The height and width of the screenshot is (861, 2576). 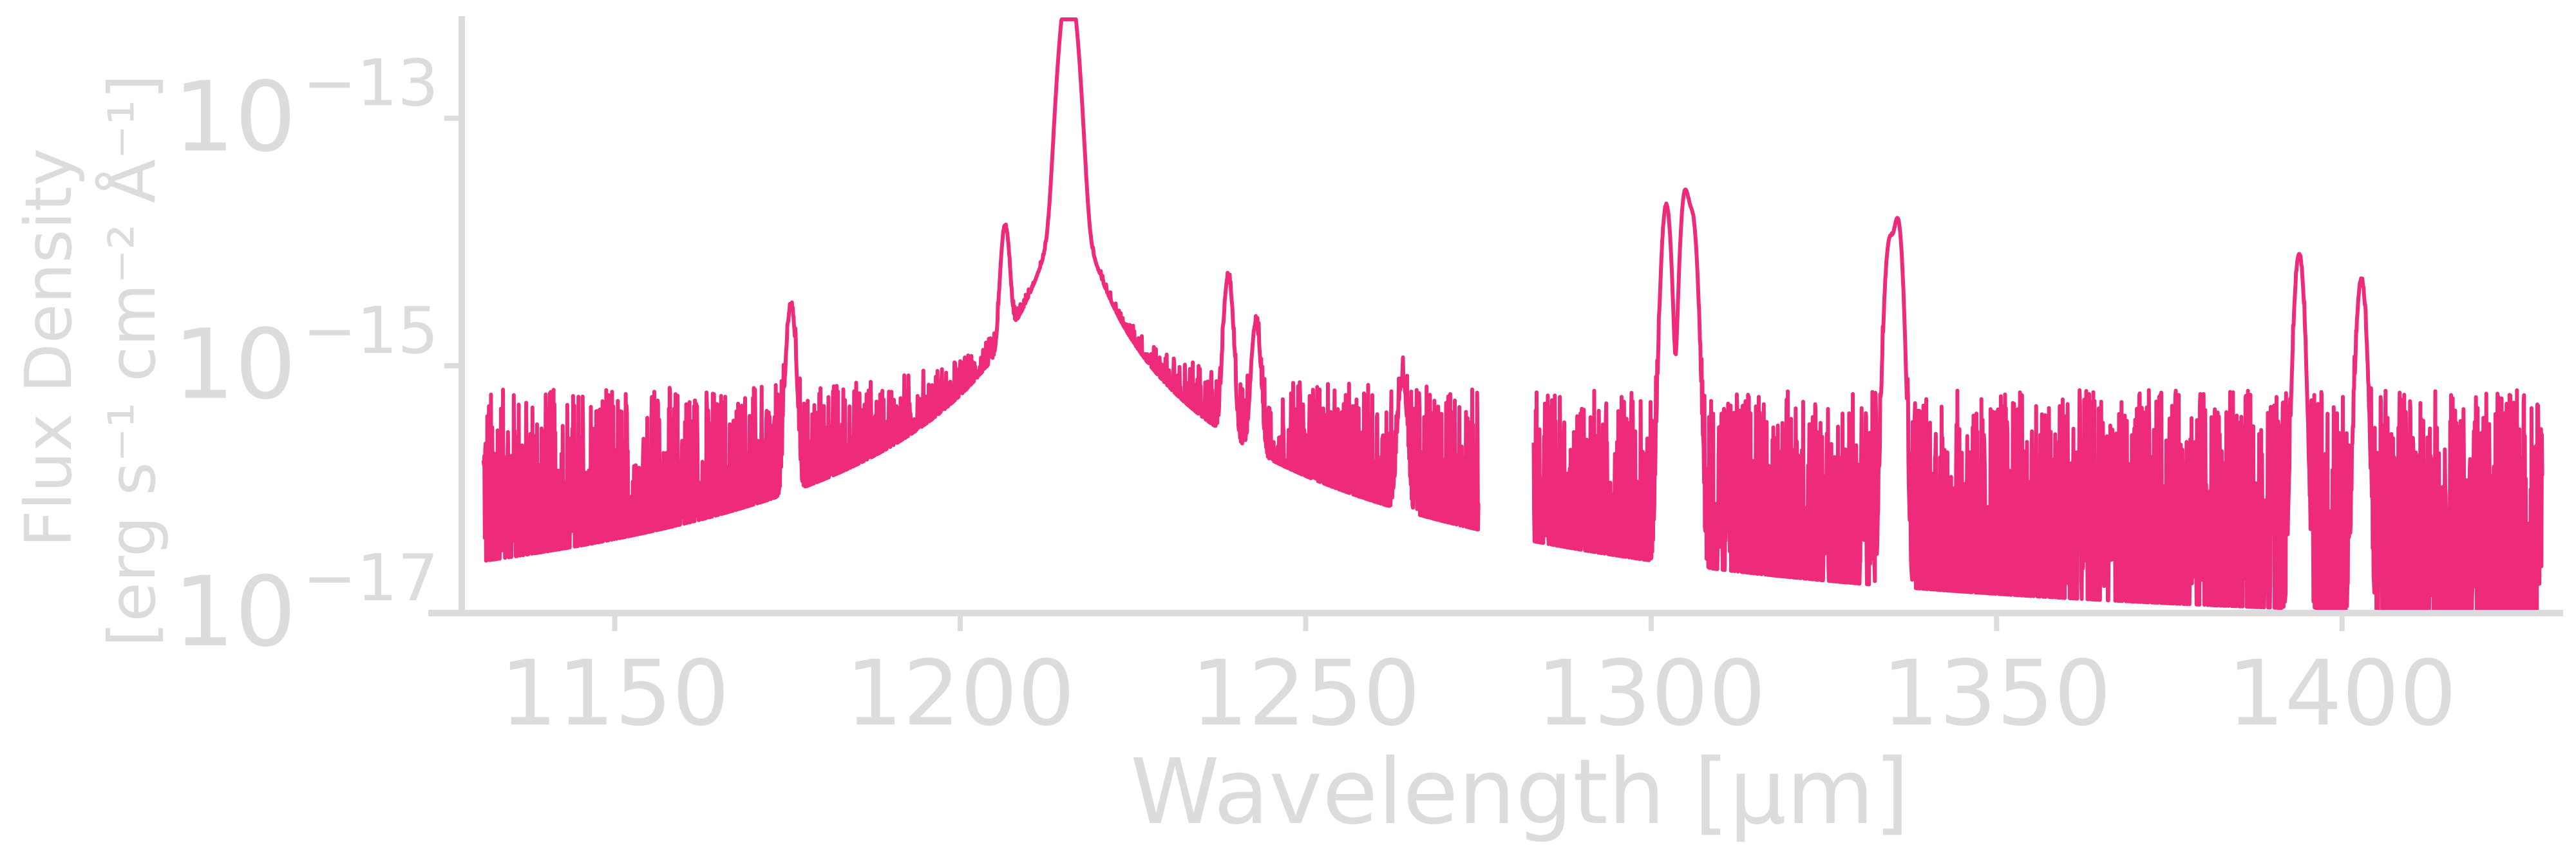 What do you see at coordinates (615, 693) in the screenshot?
I see `x-tick-label: 1150` at bounding box center [615, 693].